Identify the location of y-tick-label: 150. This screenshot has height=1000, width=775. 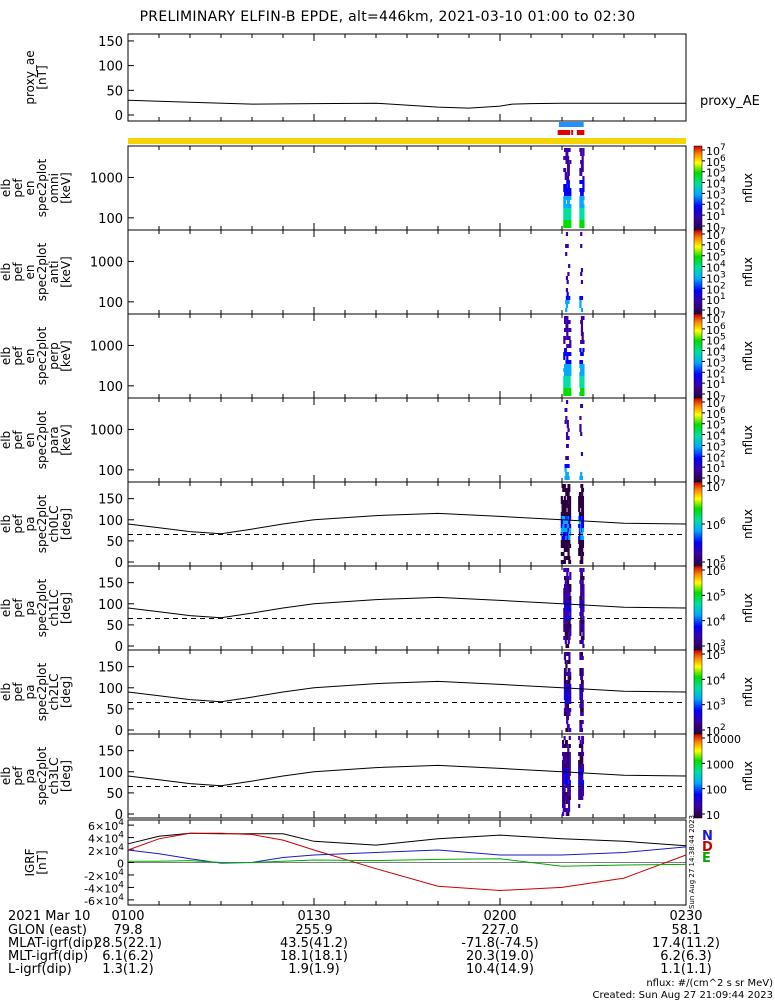
(110, 584).